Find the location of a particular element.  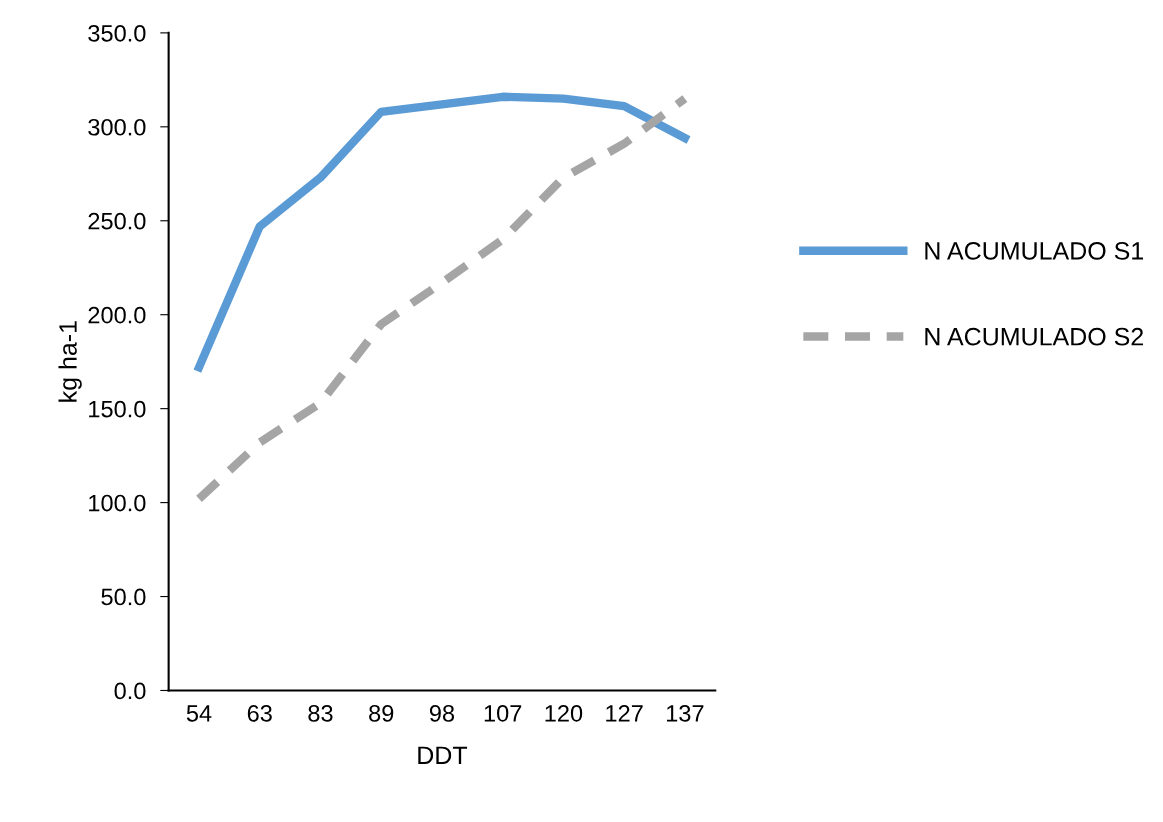

x-tick-label: 54 is located at coordinates (199, 713).